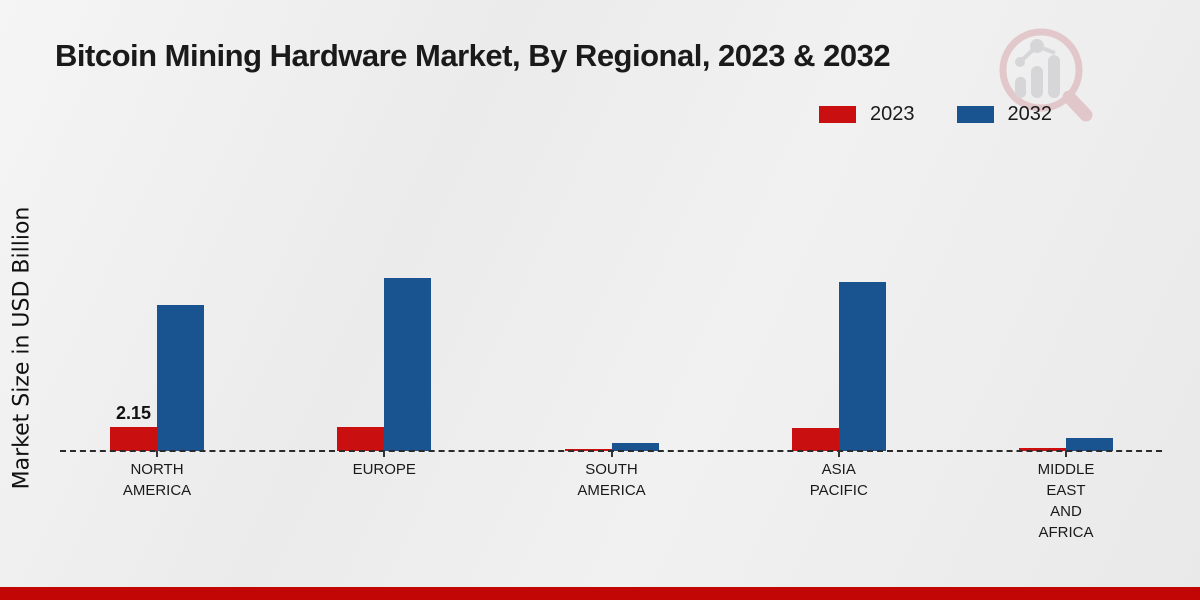 Image resolution: width=1200 pixels, height=600 pixels. I want to click on x-axis-label-middle-east-and-africa: MIDDLE EAST AND AFRICA, so click(1066, 501).